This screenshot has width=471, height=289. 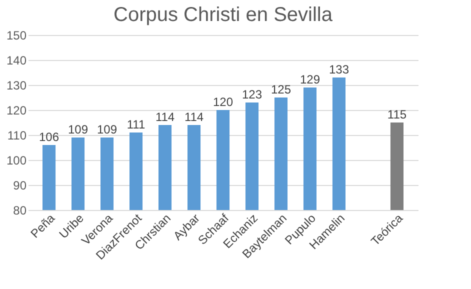 I want to click on y-tick-label: 120, so click(x=16, y=111).